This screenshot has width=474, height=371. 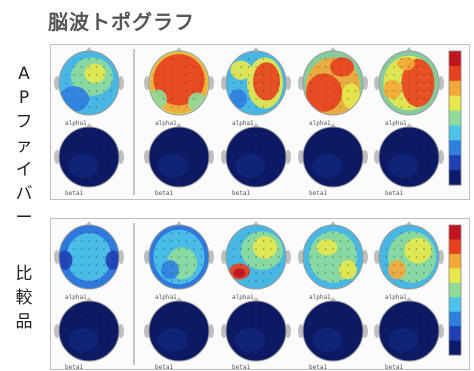 What do you see at coordinates (24, 218) in the screenshot?
I see `group-label-ap-fiber-char: ー` at bounding box center [24, 218].